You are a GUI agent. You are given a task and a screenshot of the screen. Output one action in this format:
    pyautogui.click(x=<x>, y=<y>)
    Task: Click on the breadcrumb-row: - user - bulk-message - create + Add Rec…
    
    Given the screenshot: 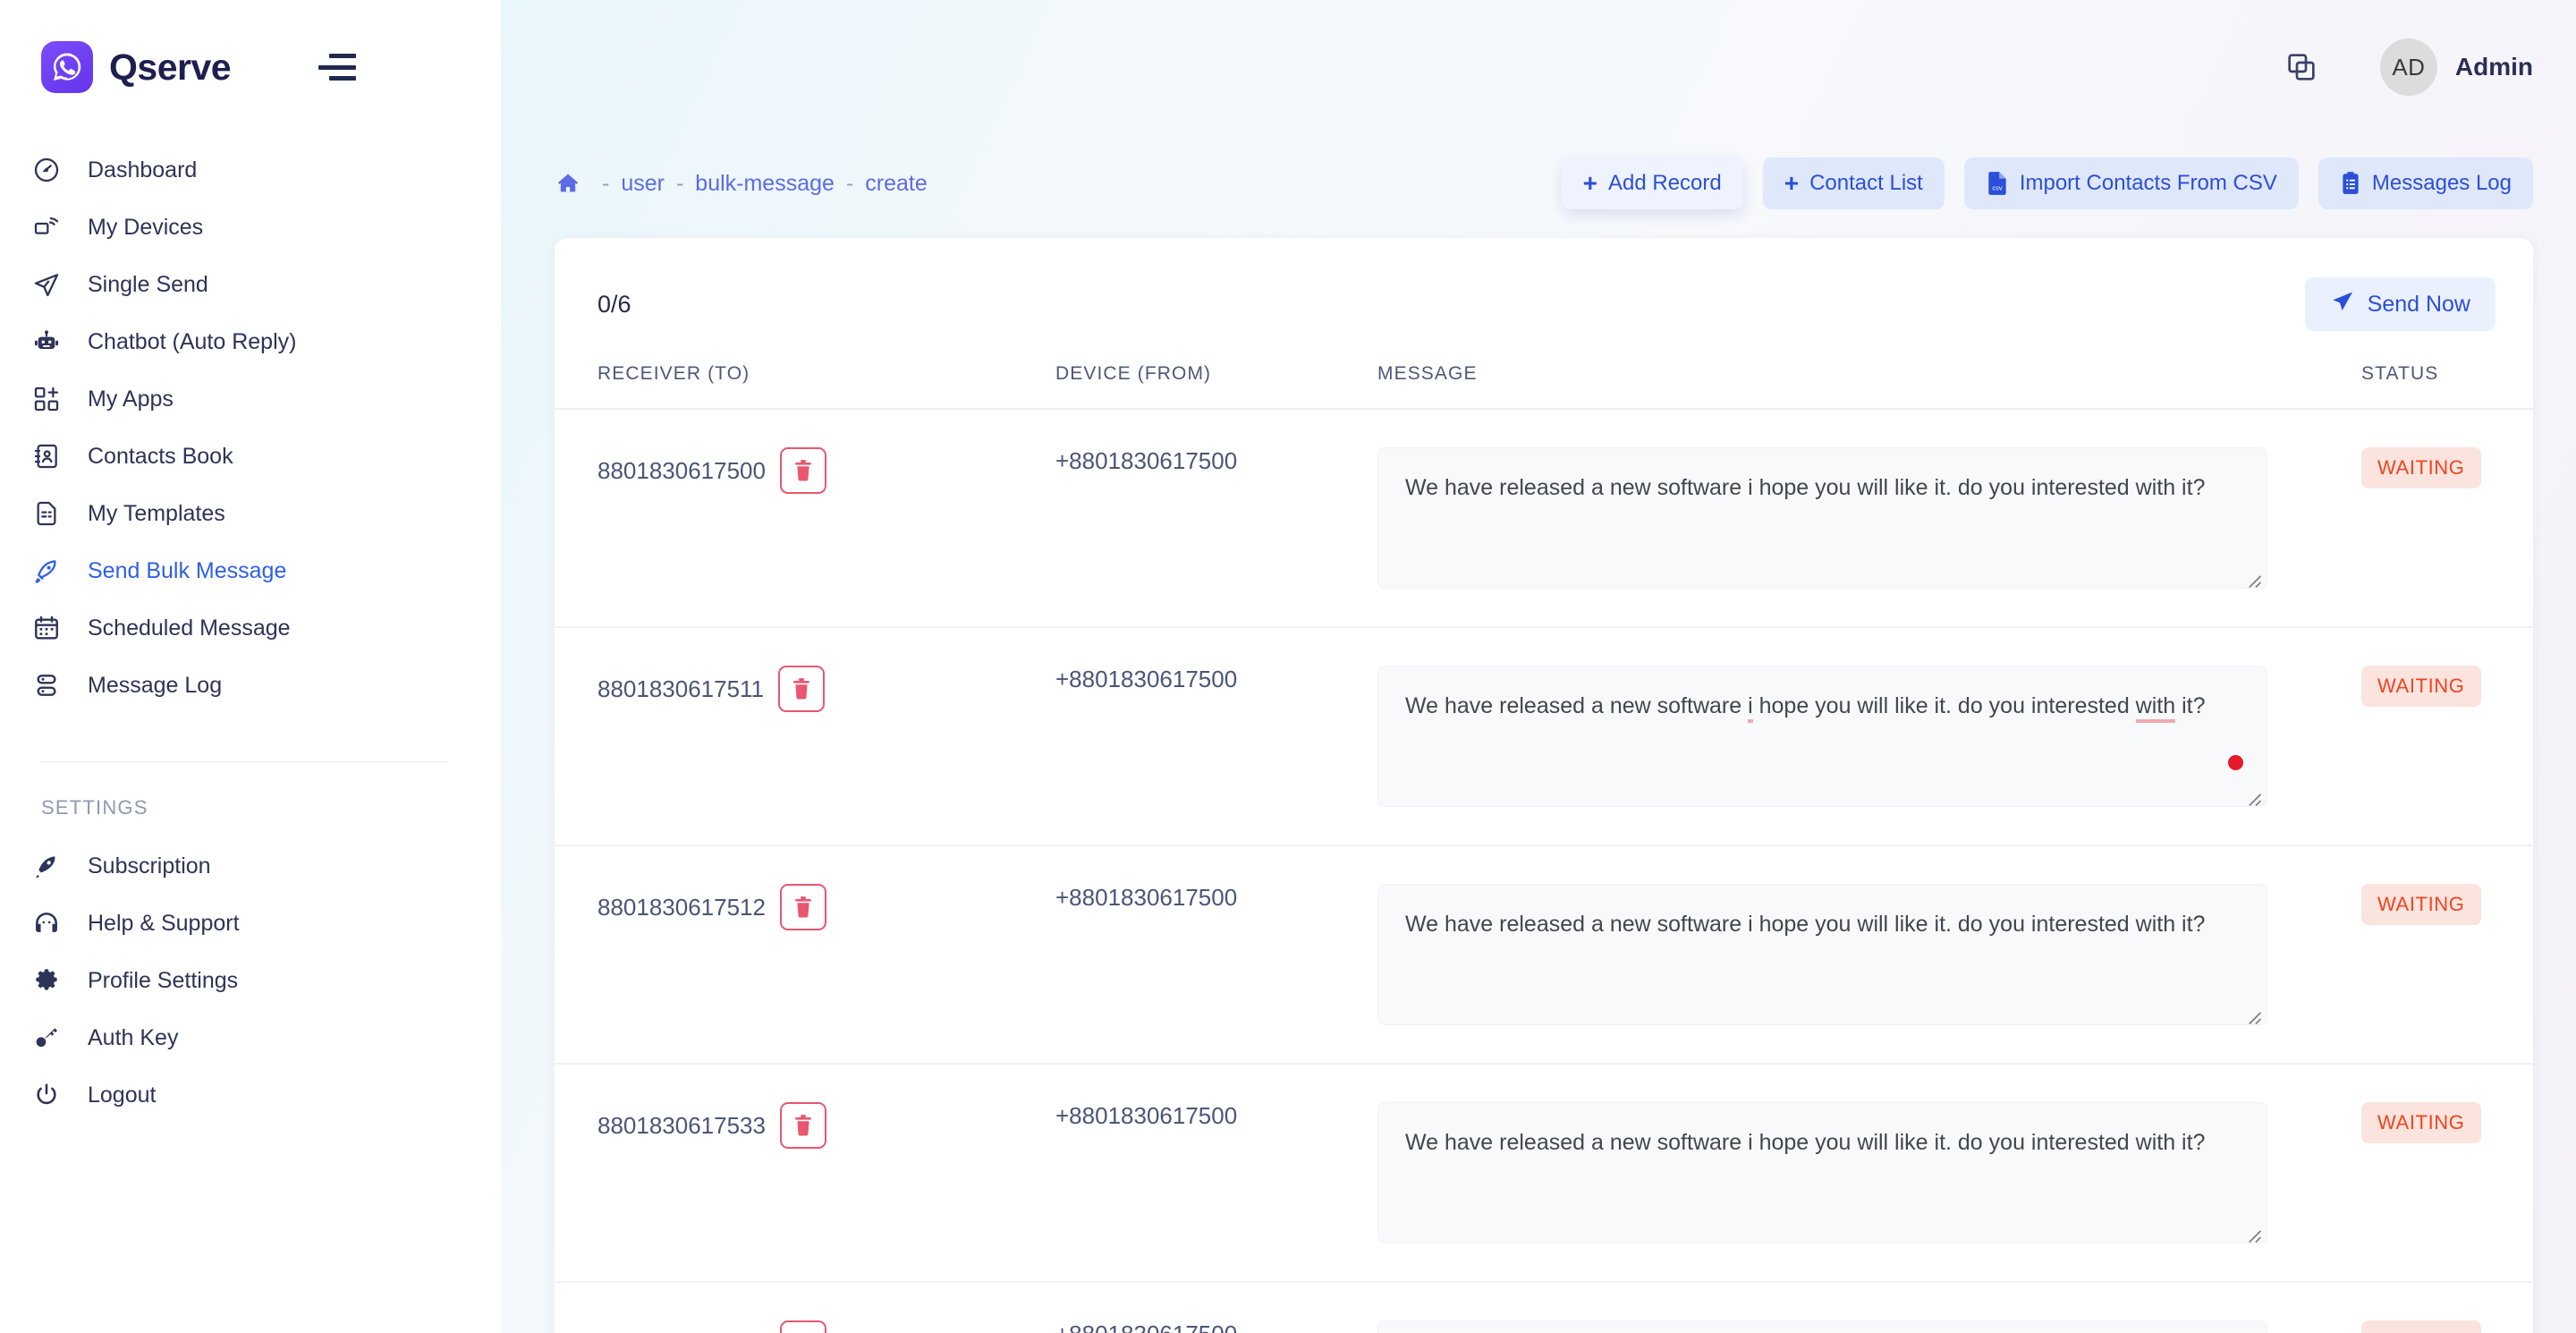 What is the action you would take?
    pyautogui.click(x=1538, y=183)
    